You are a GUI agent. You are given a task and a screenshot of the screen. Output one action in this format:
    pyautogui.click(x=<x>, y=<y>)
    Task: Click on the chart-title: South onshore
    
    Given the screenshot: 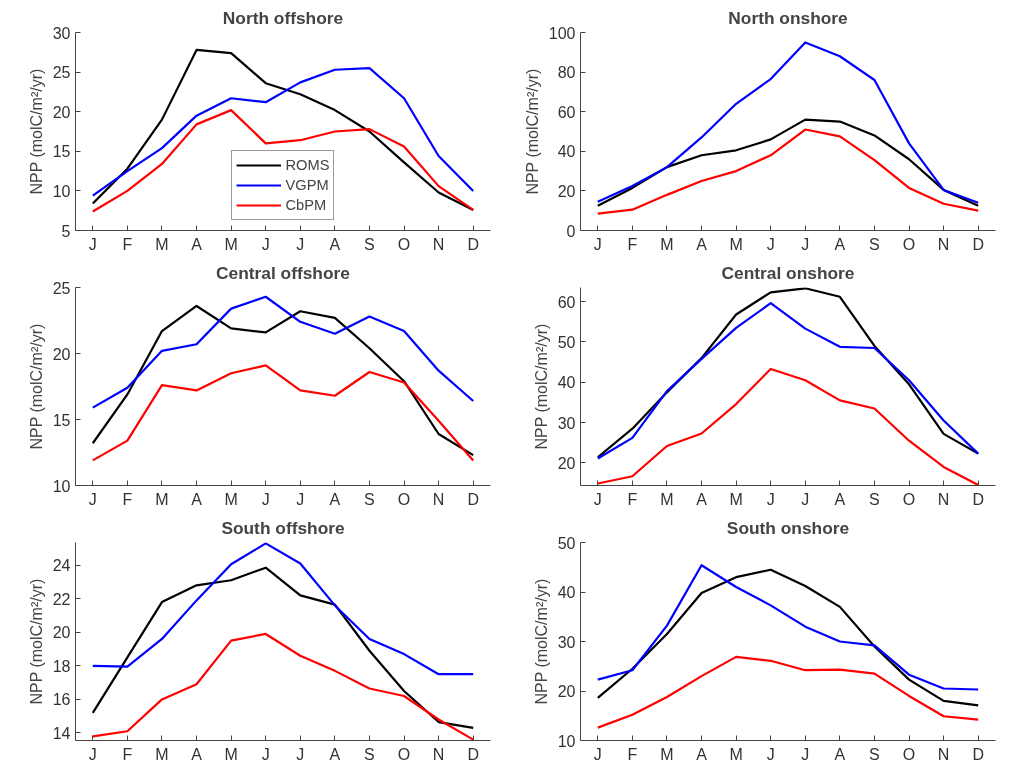 What is the action you would take?
    pyautogui.click(x=788, y=527)
    